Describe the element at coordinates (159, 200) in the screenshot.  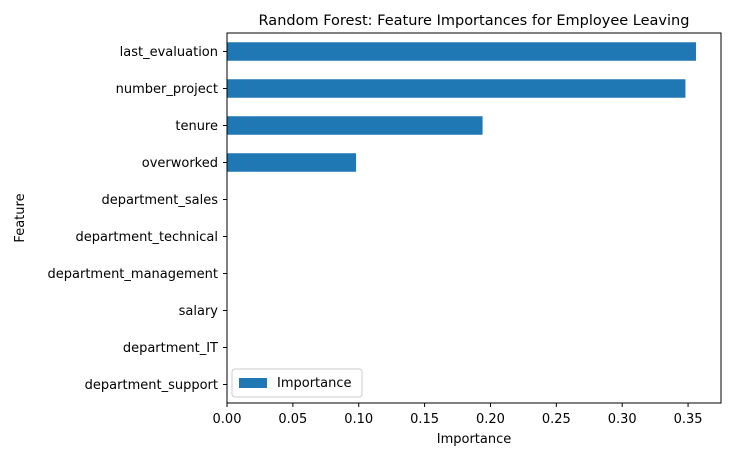
I see `y-tick-label: department_sales` at that location.